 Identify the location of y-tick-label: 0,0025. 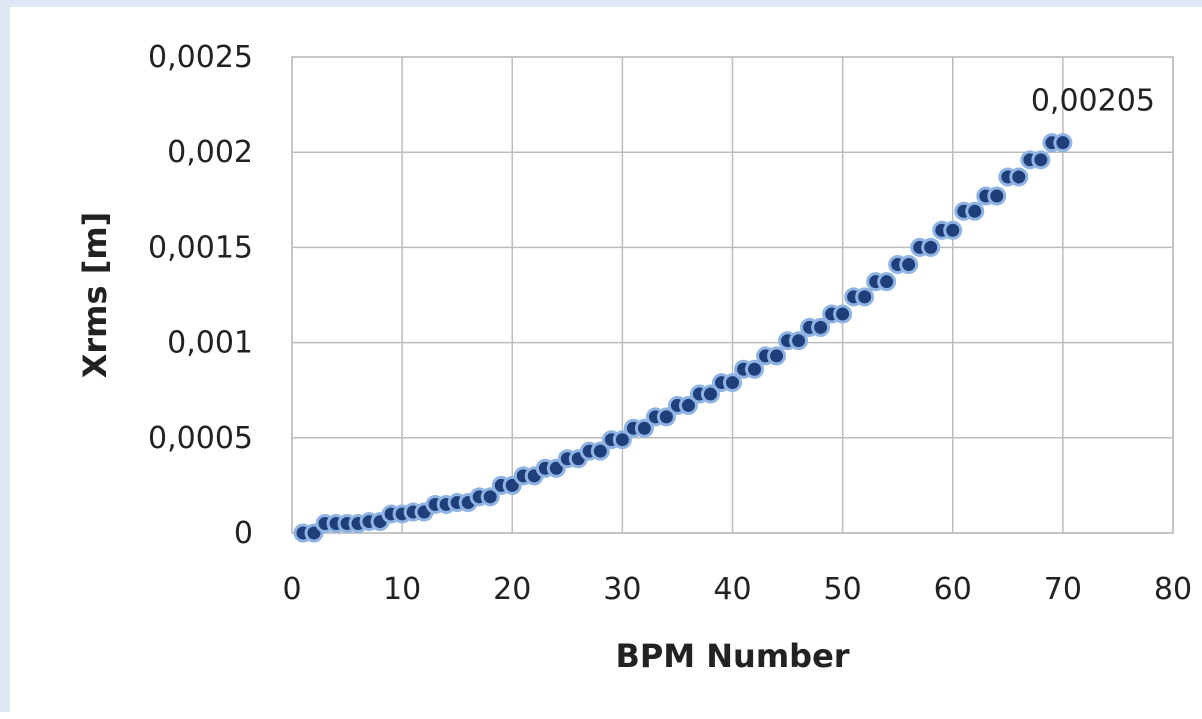
(200, 57).